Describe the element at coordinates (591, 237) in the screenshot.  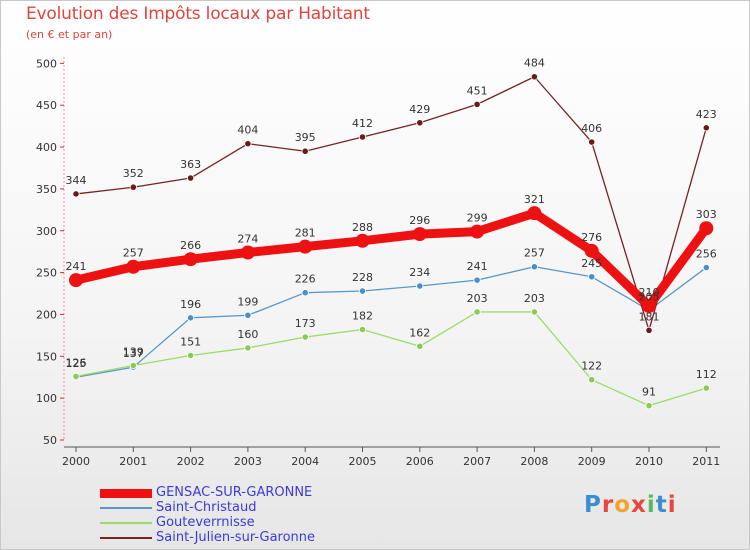
I see `data-label: 276` at that location.